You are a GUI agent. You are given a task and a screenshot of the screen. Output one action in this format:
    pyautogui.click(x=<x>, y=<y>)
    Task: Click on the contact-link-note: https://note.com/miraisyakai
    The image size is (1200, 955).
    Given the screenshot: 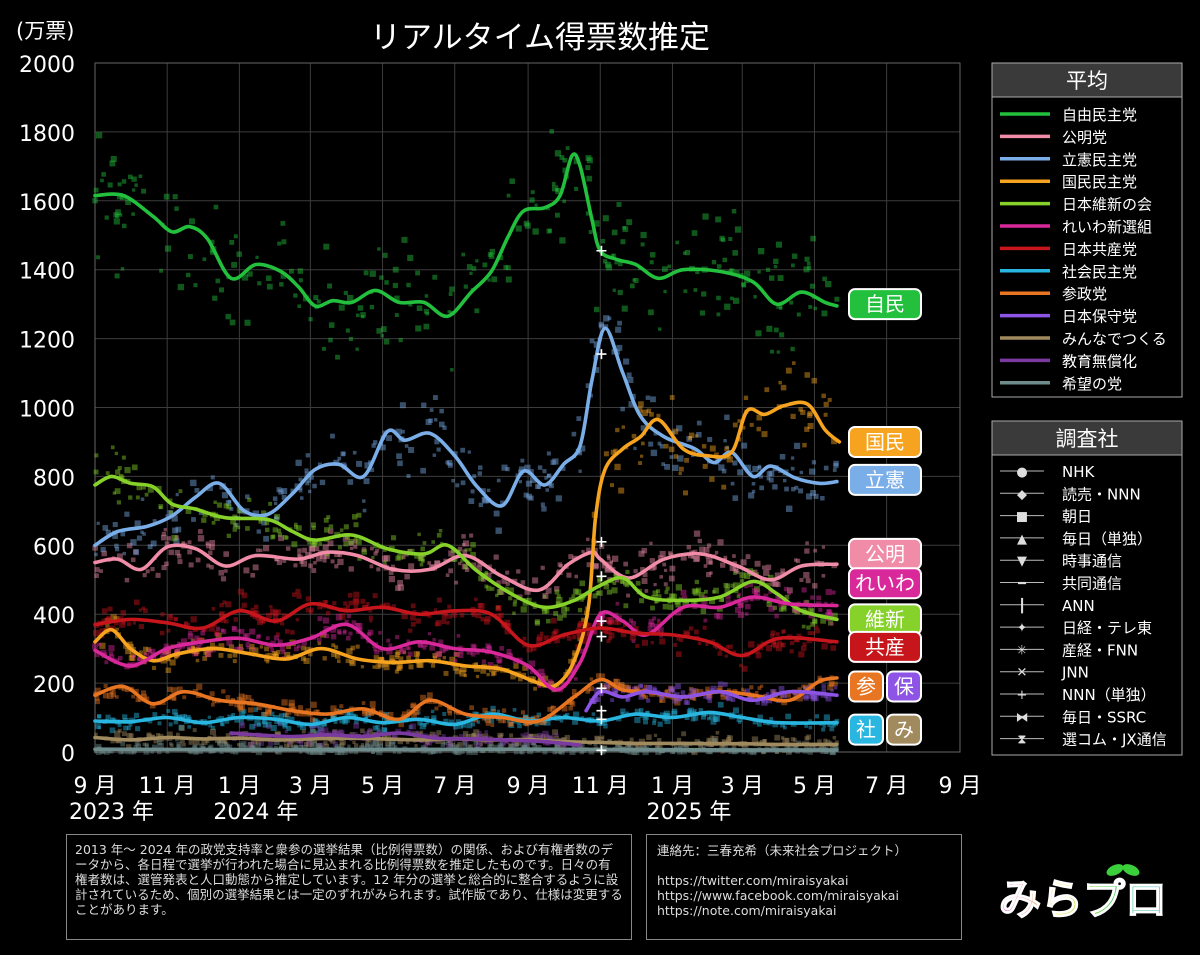 What is the action you would take?
    pyautogui.click(x=747, y=910)
    